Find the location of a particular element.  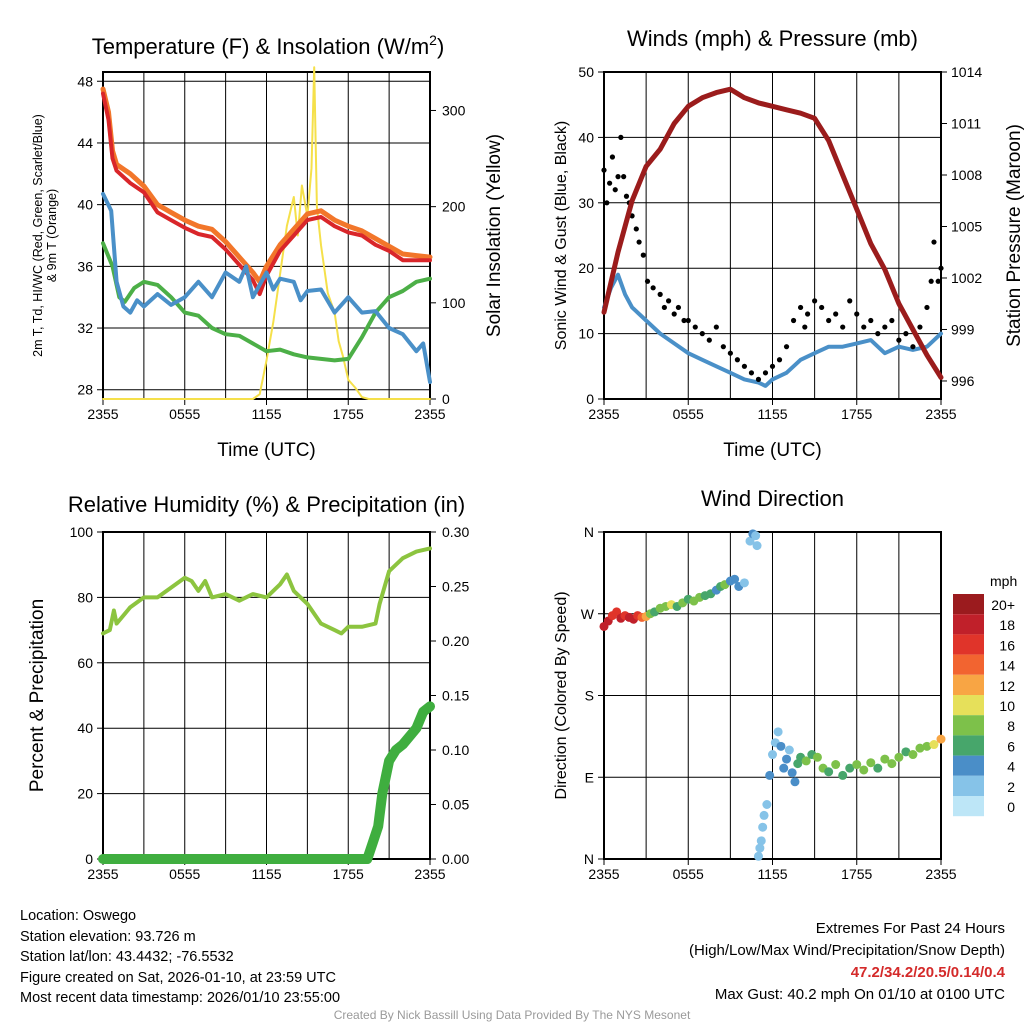

legend-label: 10 is located at coordinates (1007, 706).